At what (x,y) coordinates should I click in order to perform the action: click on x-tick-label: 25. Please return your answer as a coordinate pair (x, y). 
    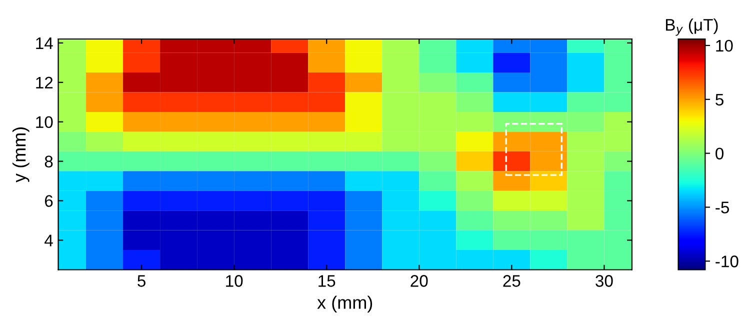
    Looking at the image, I should click on (511, 281).